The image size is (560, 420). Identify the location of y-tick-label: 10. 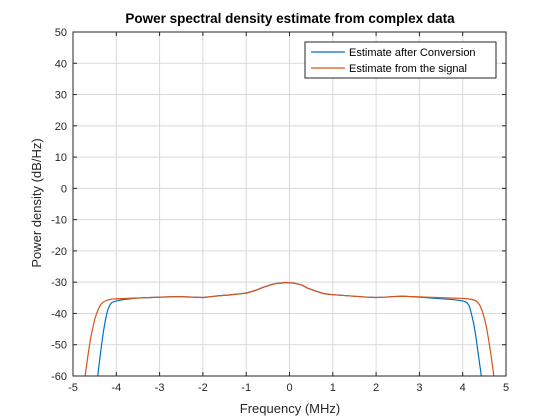
(61, 158).